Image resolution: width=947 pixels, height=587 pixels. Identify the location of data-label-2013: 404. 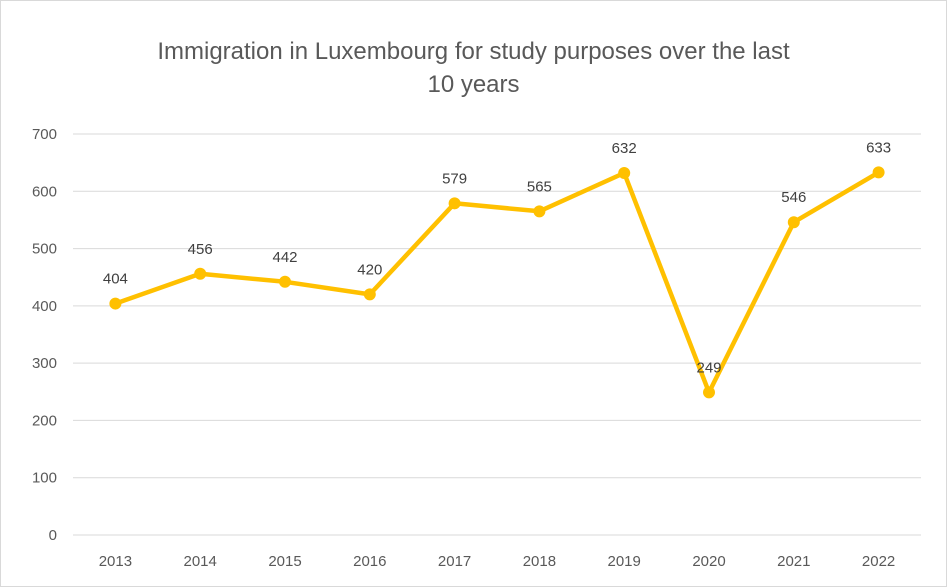
(115, 279).